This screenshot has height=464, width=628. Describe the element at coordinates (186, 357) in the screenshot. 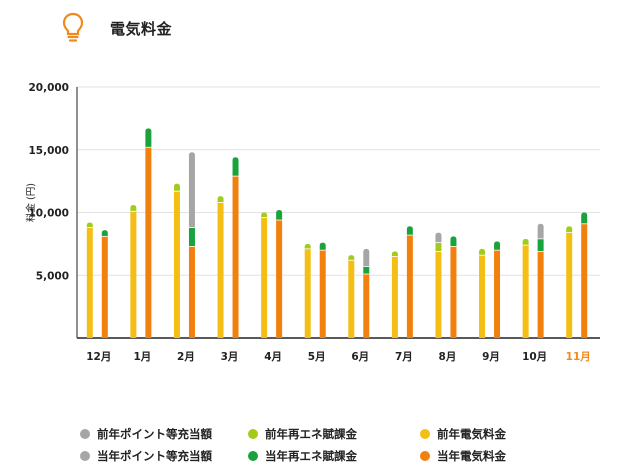

I see `x-tick-label: 2月` at that location.